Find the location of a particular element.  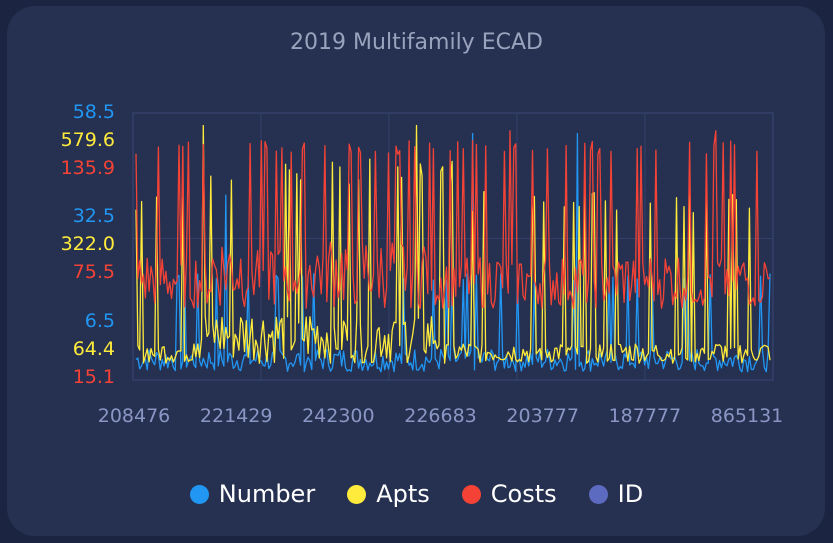

y-tick-apts: 322.0 is located at coordinates (88, 244).